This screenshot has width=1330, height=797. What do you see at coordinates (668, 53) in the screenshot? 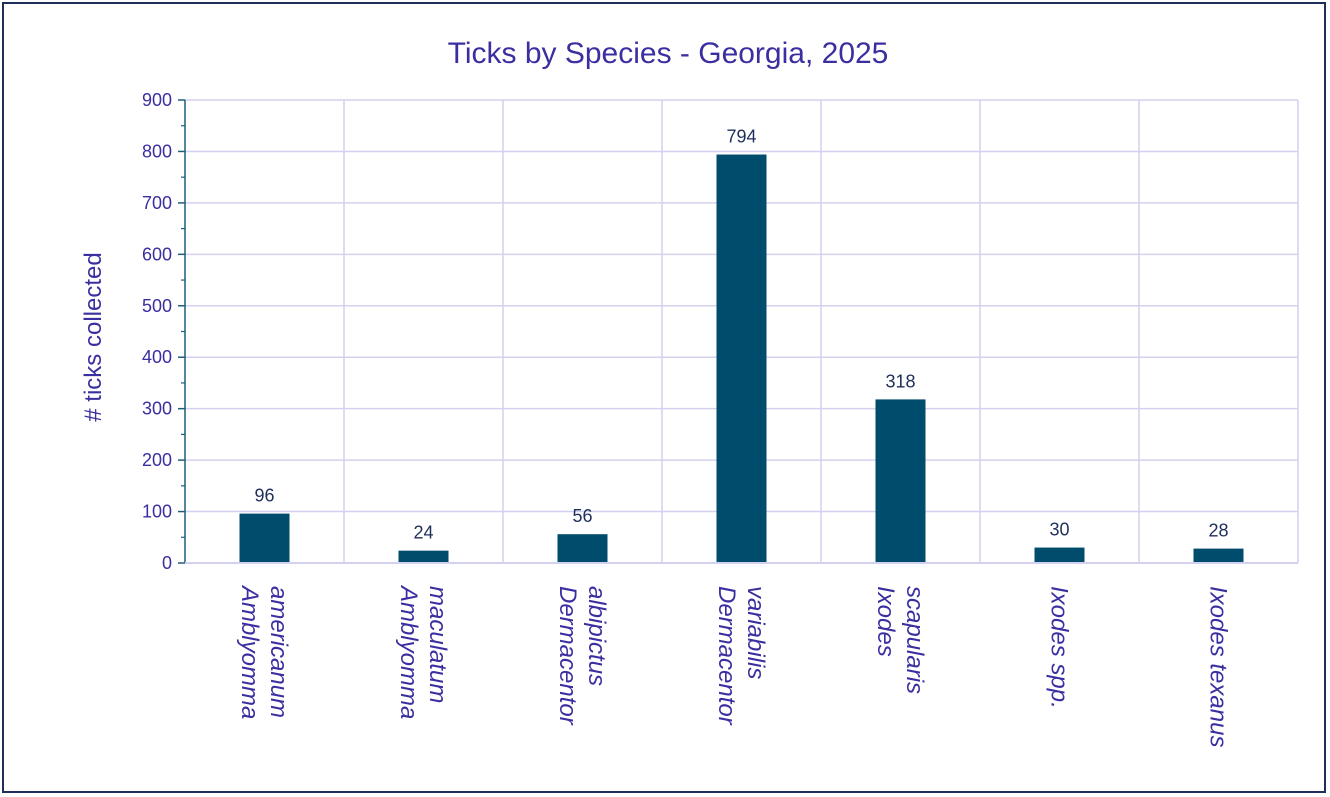
I see `chart-title: Ticks by Species - Georgia, 2025` at bounding box center [668, 53].